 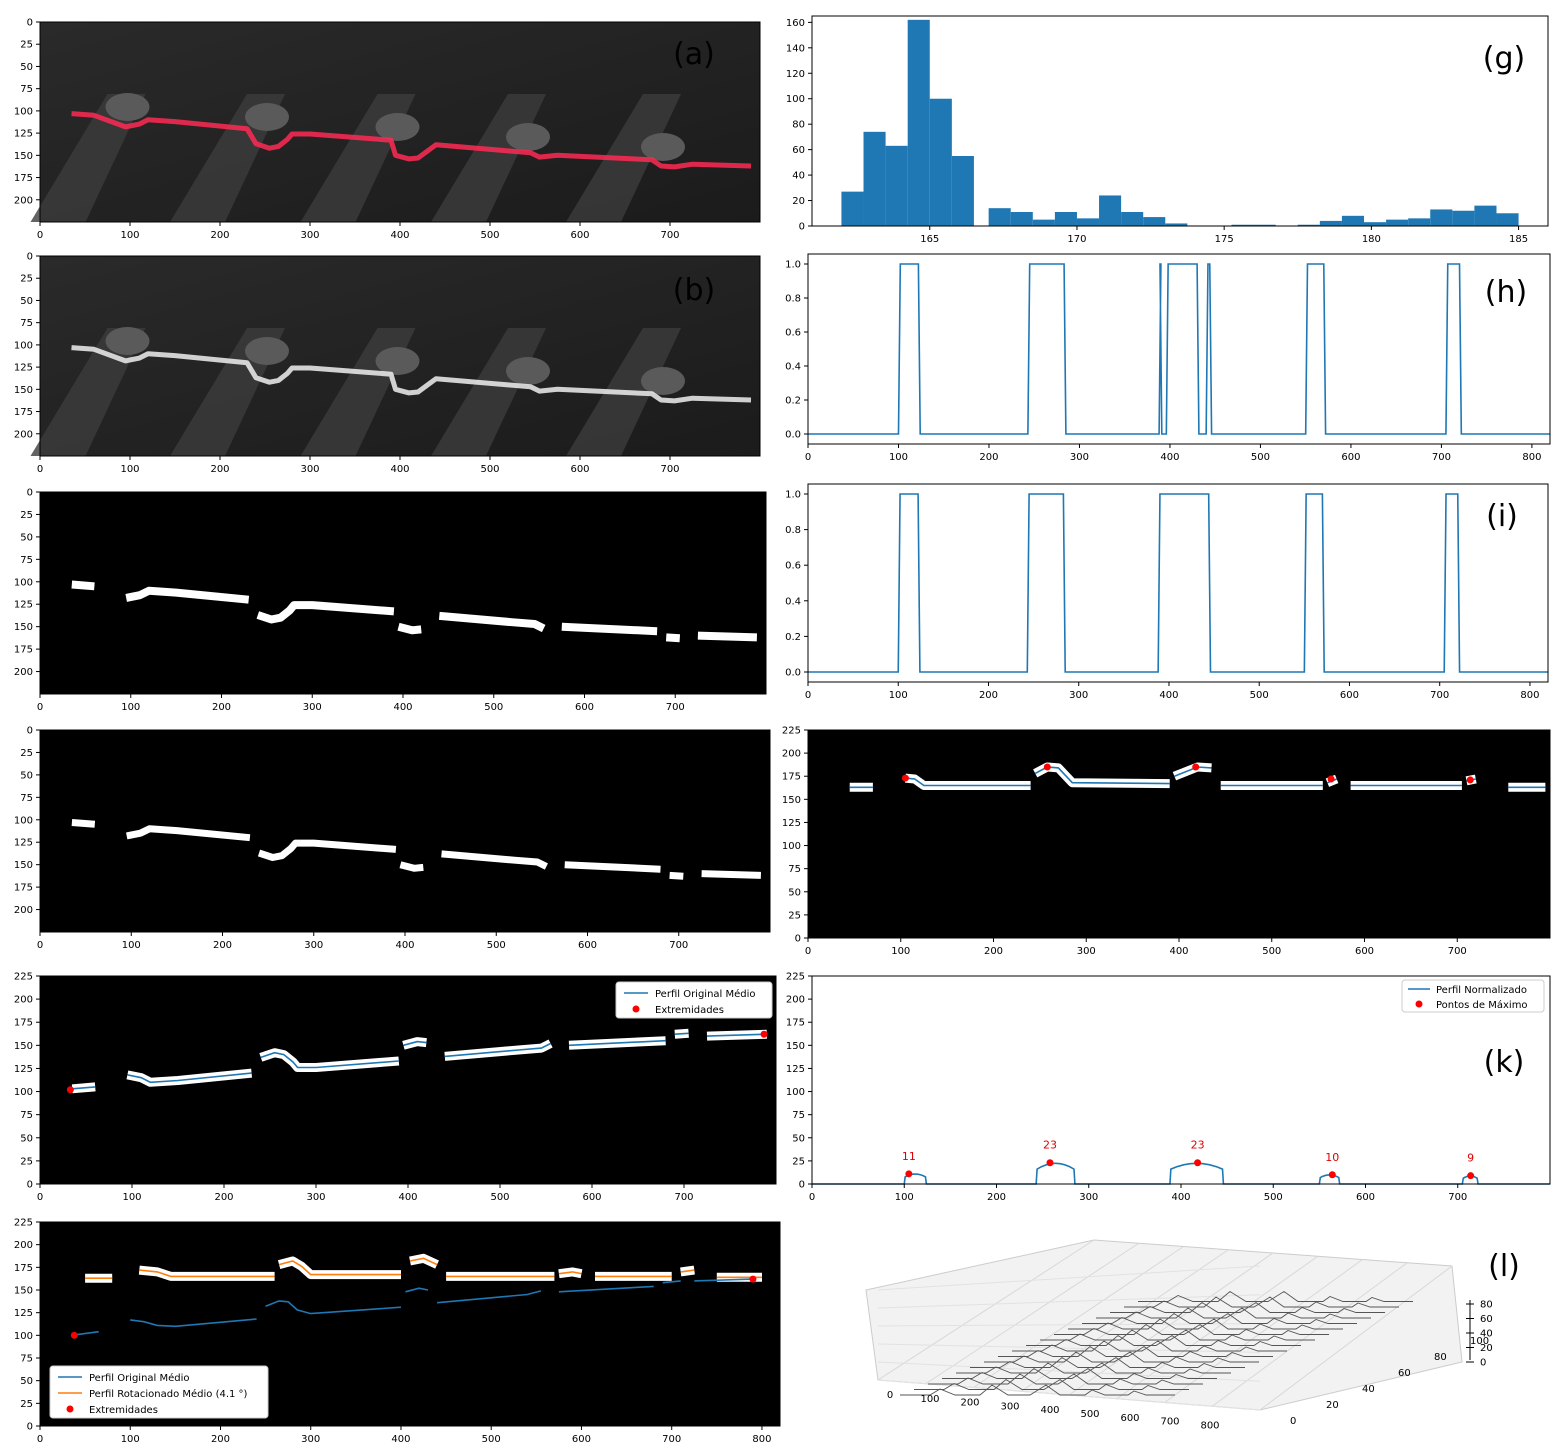 What do you see at coordinates (791, 777) in the screenshot?
I see `y-tick-label: 175` at bounding box center [791, 777].